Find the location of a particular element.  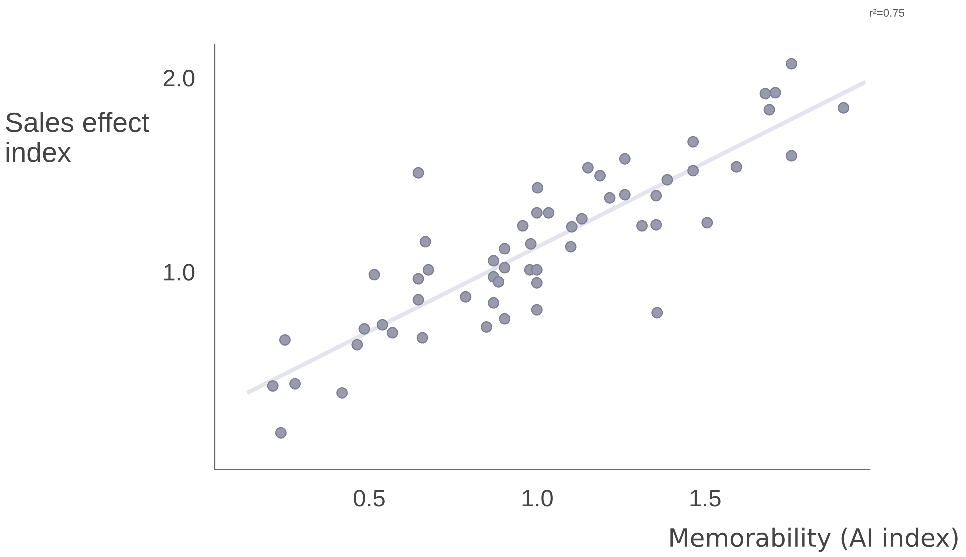

y-tick-label: 2.0 is located at coordinates (179, 78).